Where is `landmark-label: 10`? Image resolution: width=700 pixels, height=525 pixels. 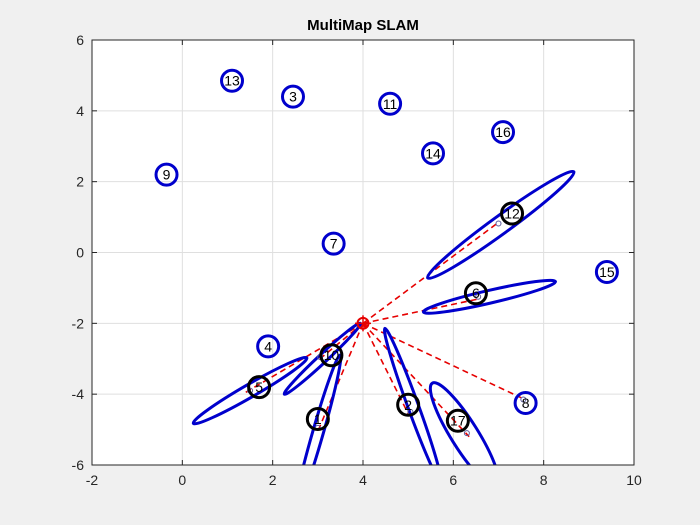 landmark-label: 10 is located at coordinates (332, 355).